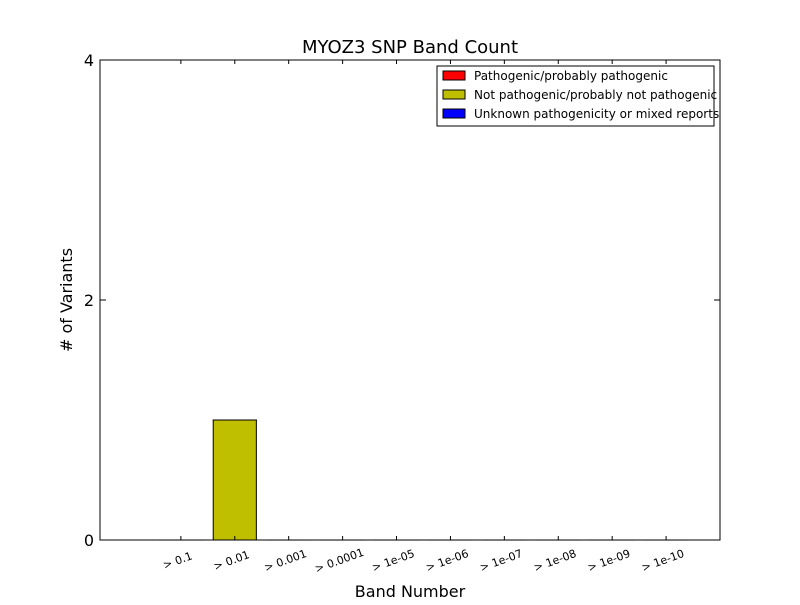  I want to click on x-tick-label: > 1e-05, so click(393, 560).